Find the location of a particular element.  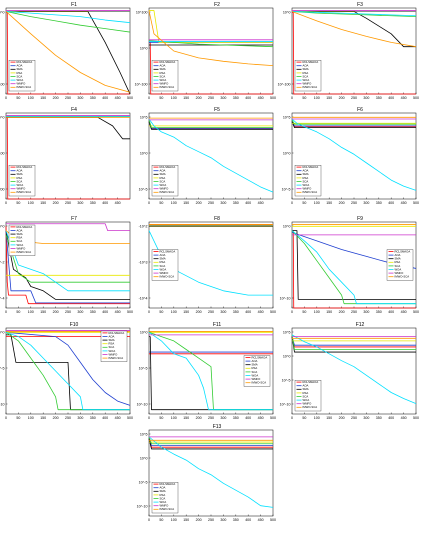

x-tick-label: 350 is located at coordinates (236, 418).